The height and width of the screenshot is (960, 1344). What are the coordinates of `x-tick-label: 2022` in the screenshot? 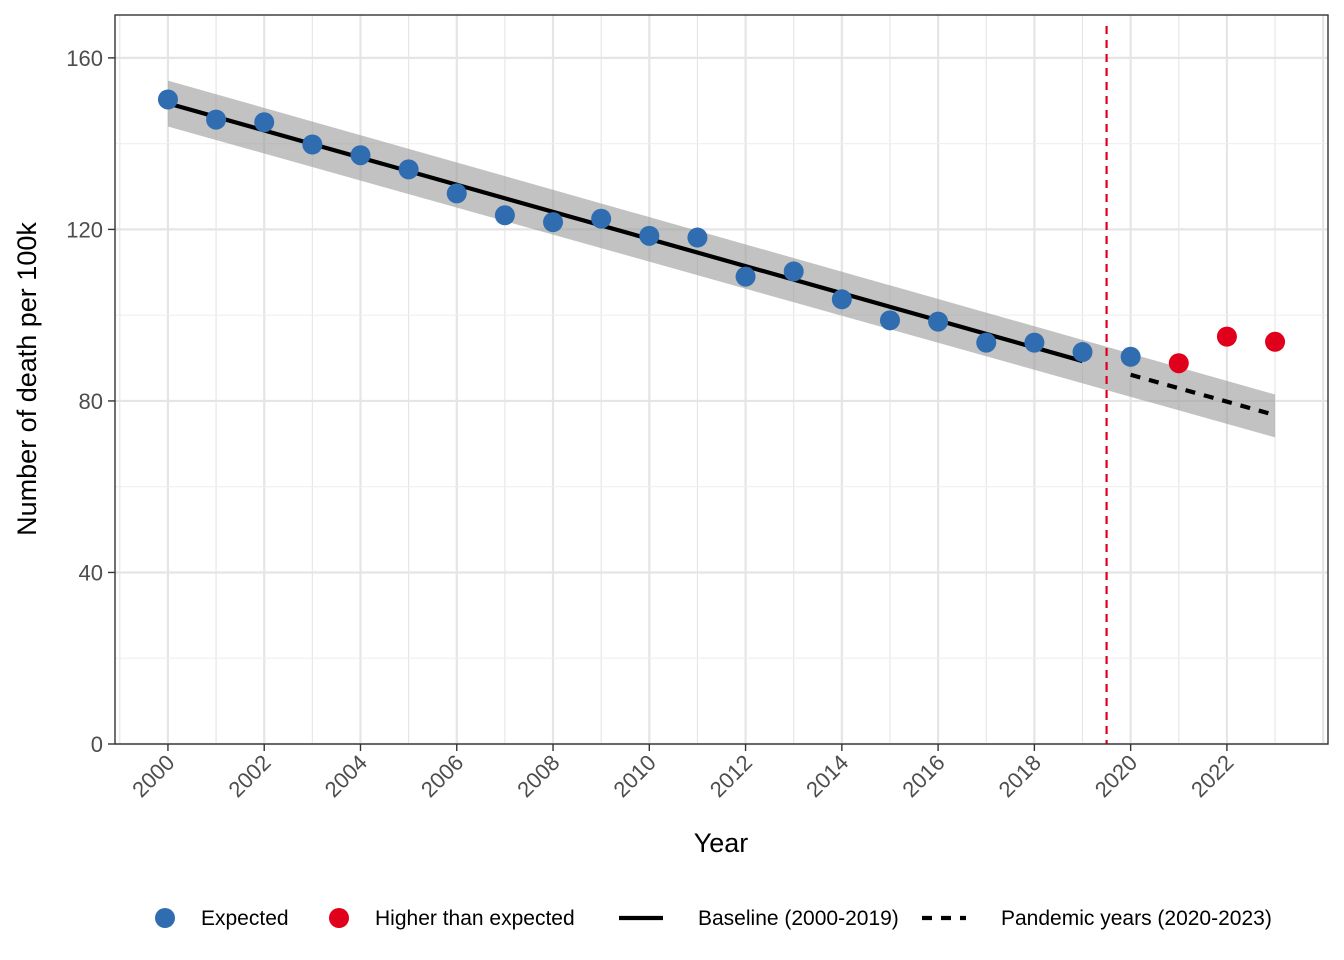 It's located at (1212, 776).